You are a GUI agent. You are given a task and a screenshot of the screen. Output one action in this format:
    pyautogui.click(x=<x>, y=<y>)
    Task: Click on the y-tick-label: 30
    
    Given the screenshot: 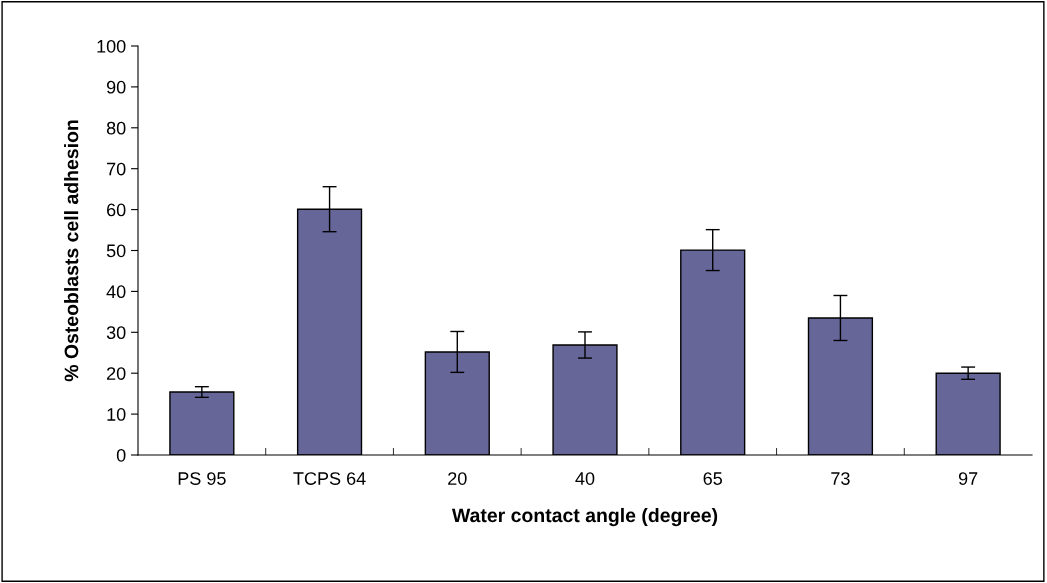 What is the action you would take?
    pyautogui.click(x=116, y=333)
    